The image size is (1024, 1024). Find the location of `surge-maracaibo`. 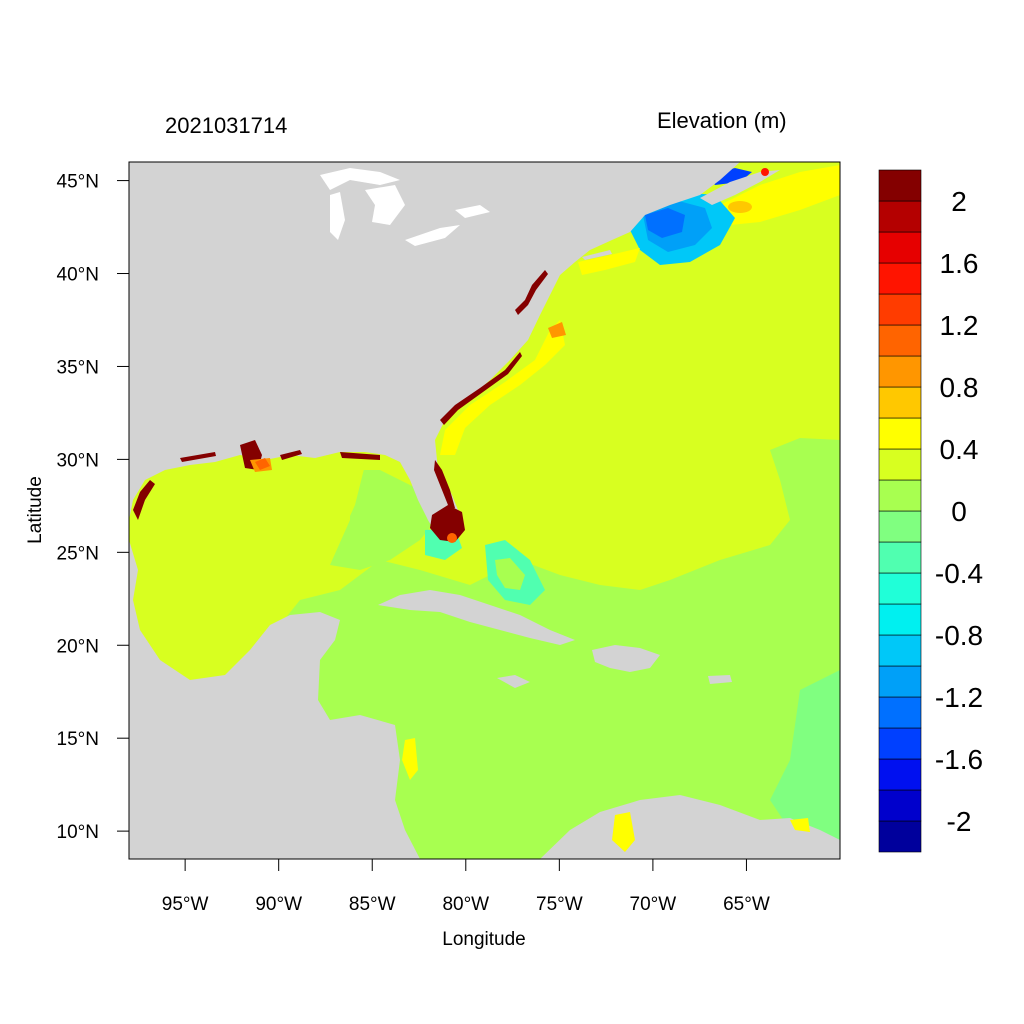

surge-maracaibo is located at coordinates (623, 832).